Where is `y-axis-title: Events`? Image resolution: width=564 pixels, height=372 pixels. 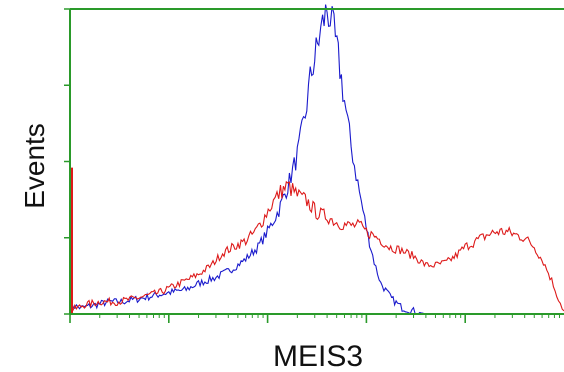
y-axis-title: Events is located at coordinates (34, 166).